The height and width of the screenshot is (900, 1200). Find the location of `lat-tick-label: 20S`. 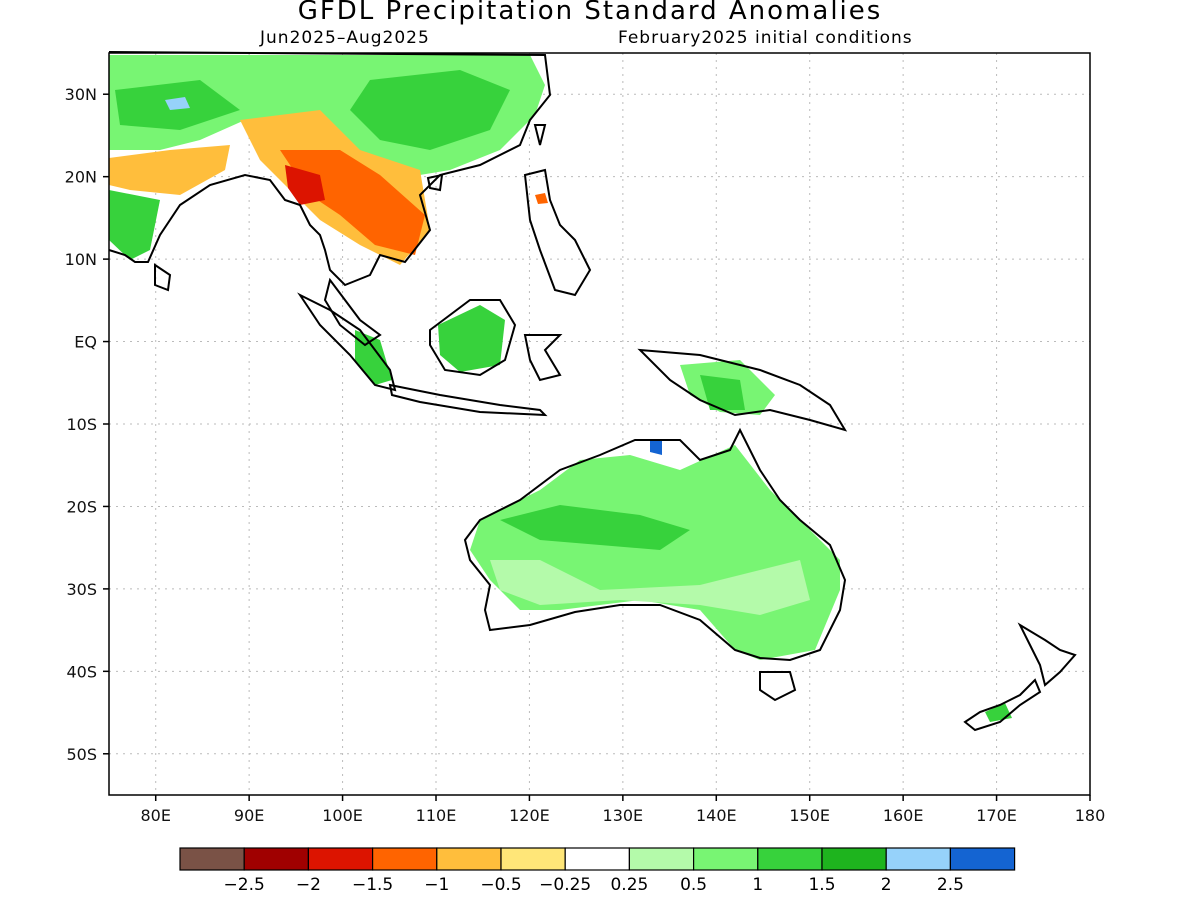

lat-tick-label: 20S is located at coordinates (81, 506).